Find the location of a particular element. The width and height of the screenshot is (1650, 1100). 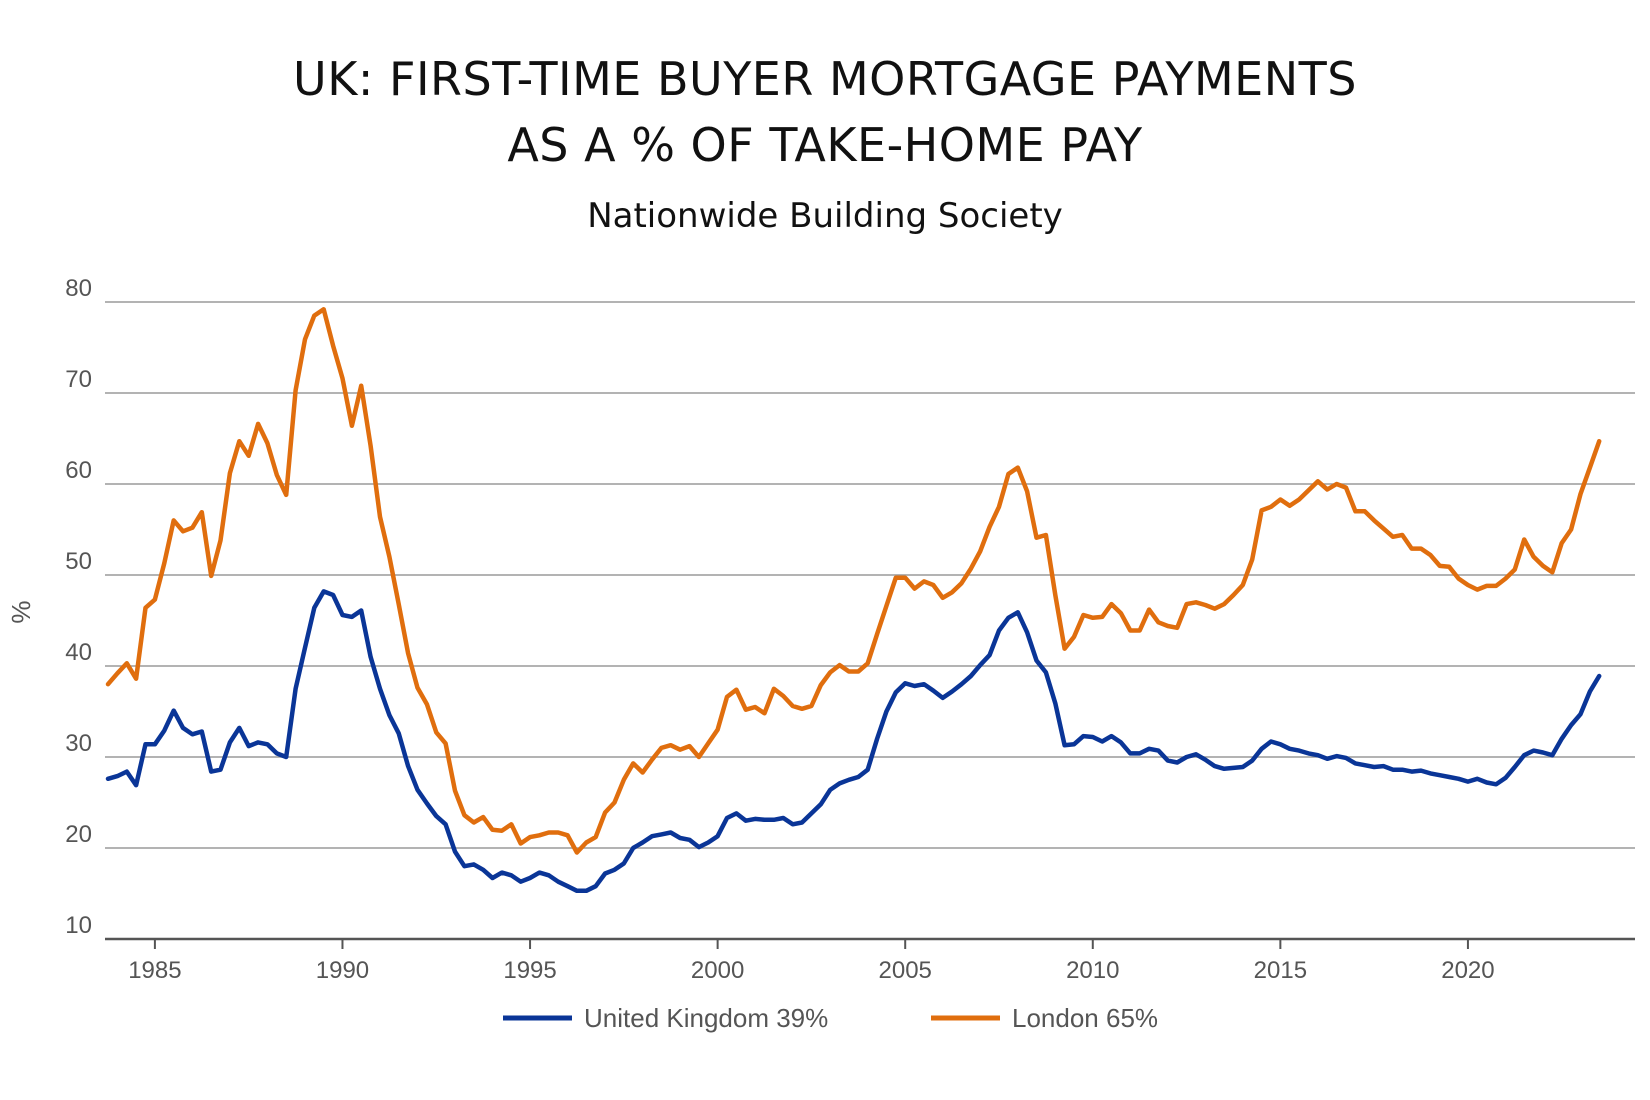

y-tick-label-80: 80 is located at coordinates (78, 288).